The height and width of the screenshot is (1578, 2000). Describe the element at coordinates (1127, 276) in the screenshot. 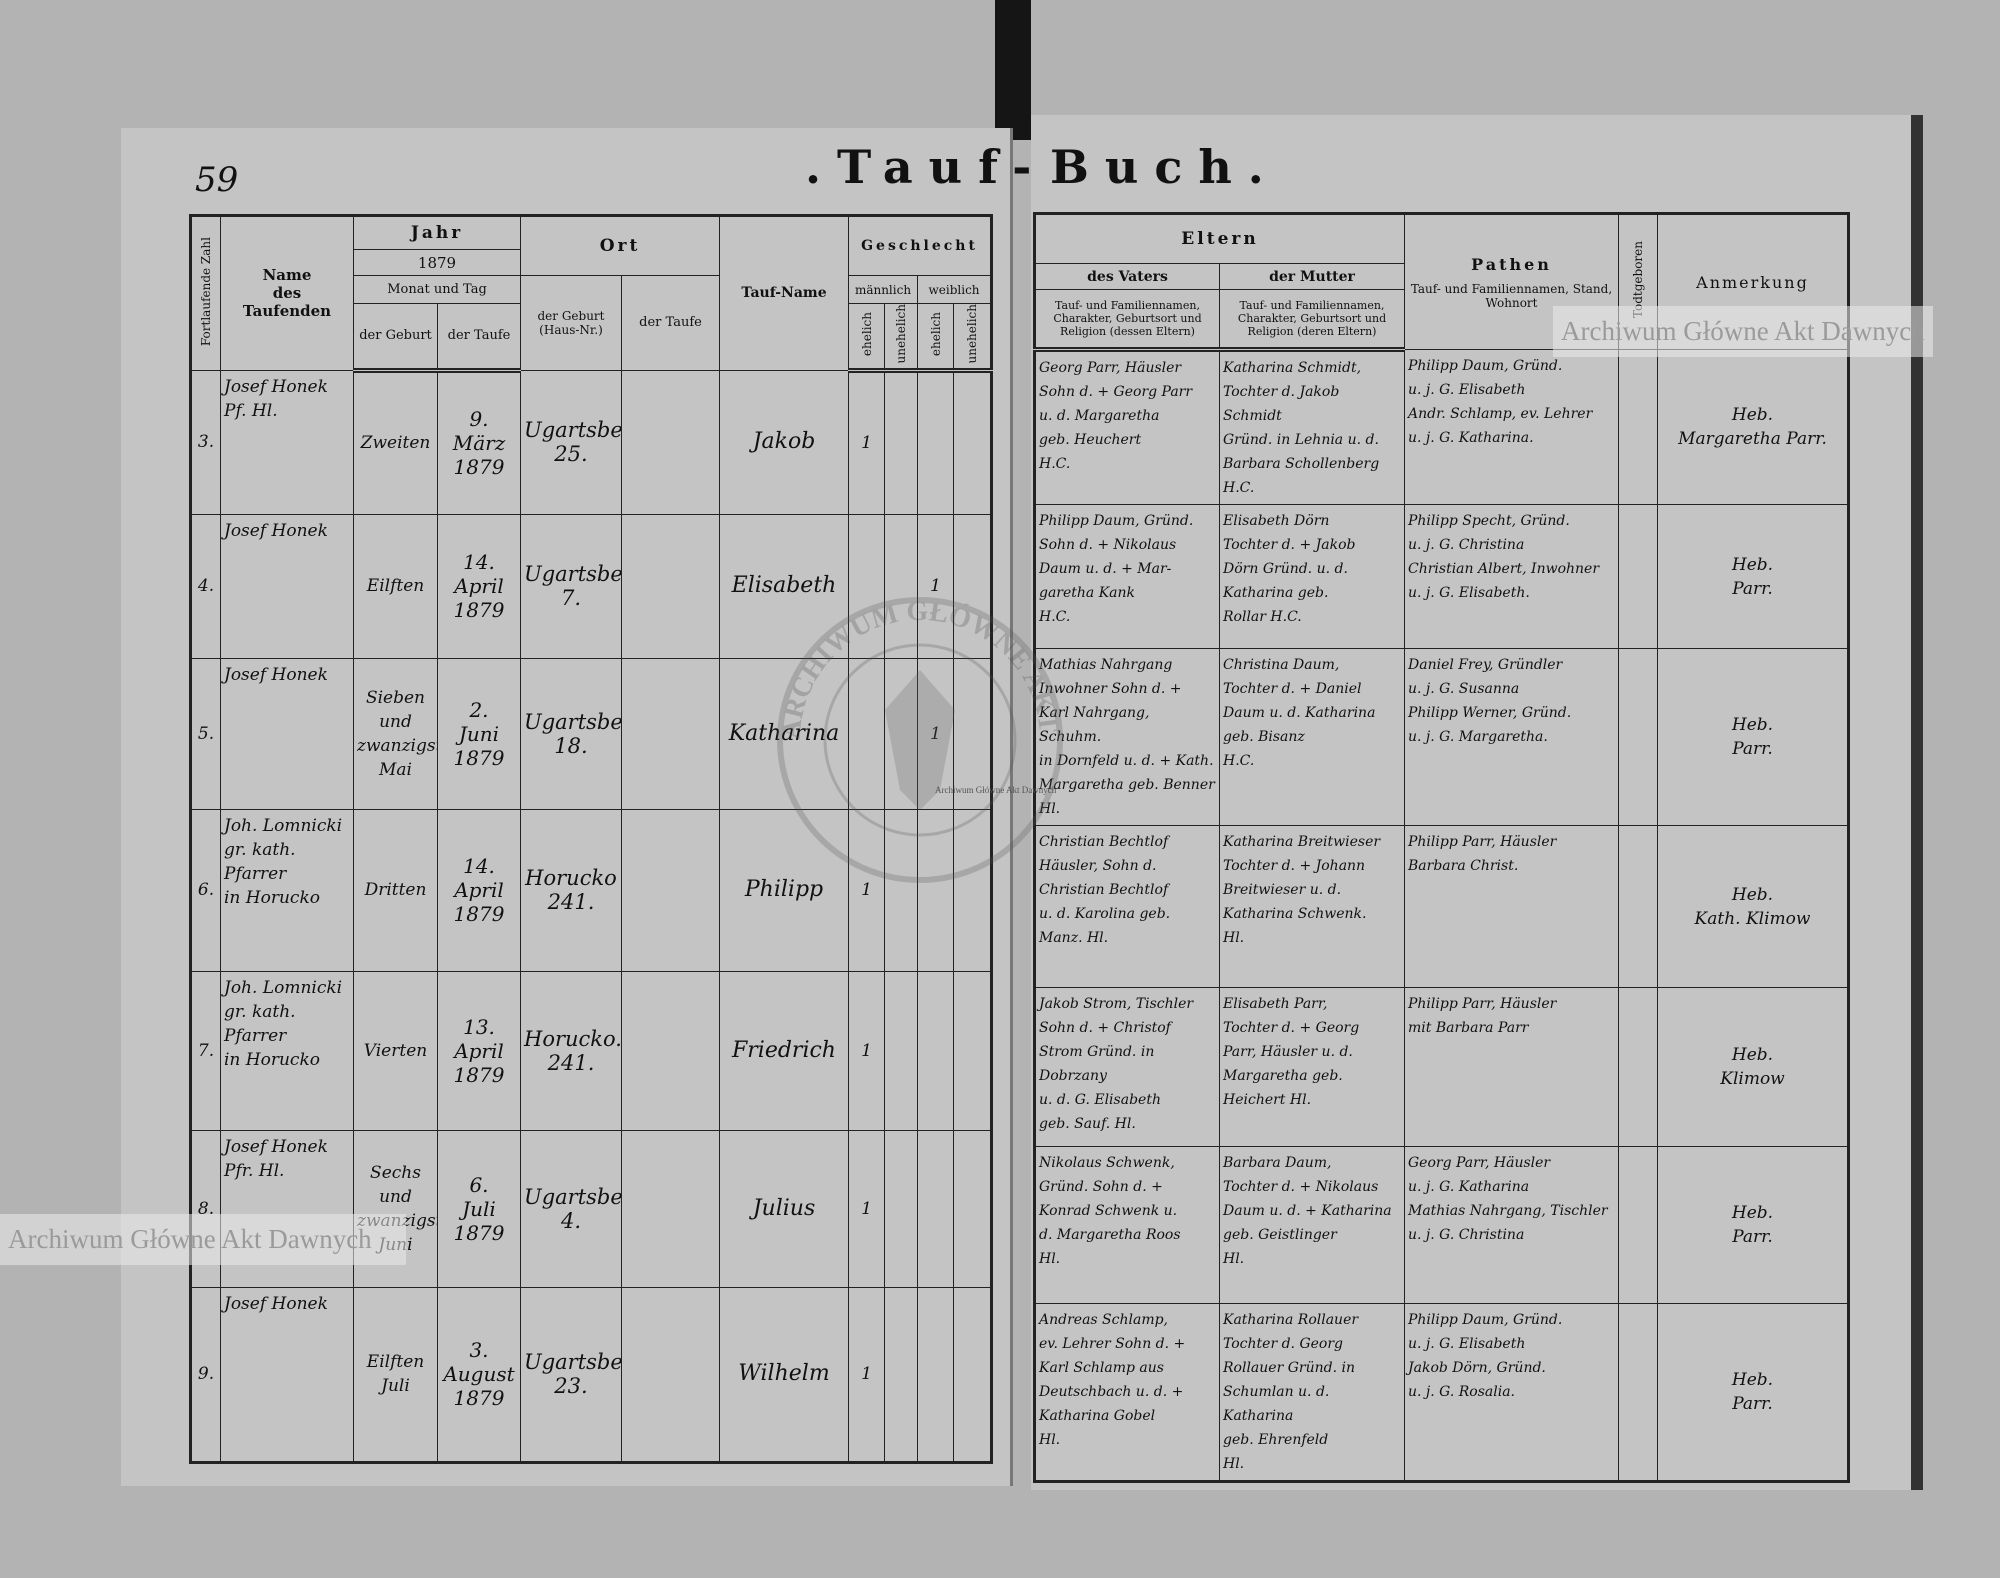

I see `header-vaters: des Vaters` at that location.